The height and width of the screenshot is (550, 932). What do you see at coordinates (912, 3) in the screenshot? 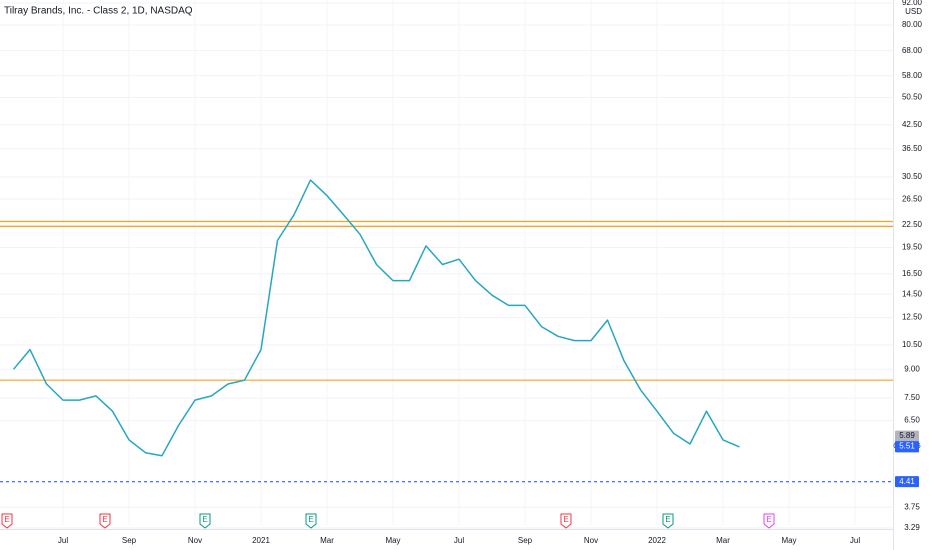
I see `y-tick-label: 92.00` at bounding box center [912, 3].